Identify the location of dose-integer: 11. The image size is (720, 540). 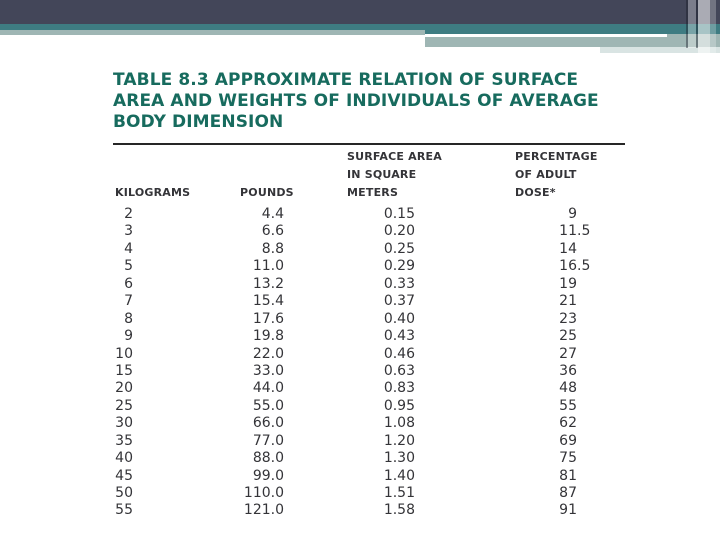
(568, 231).